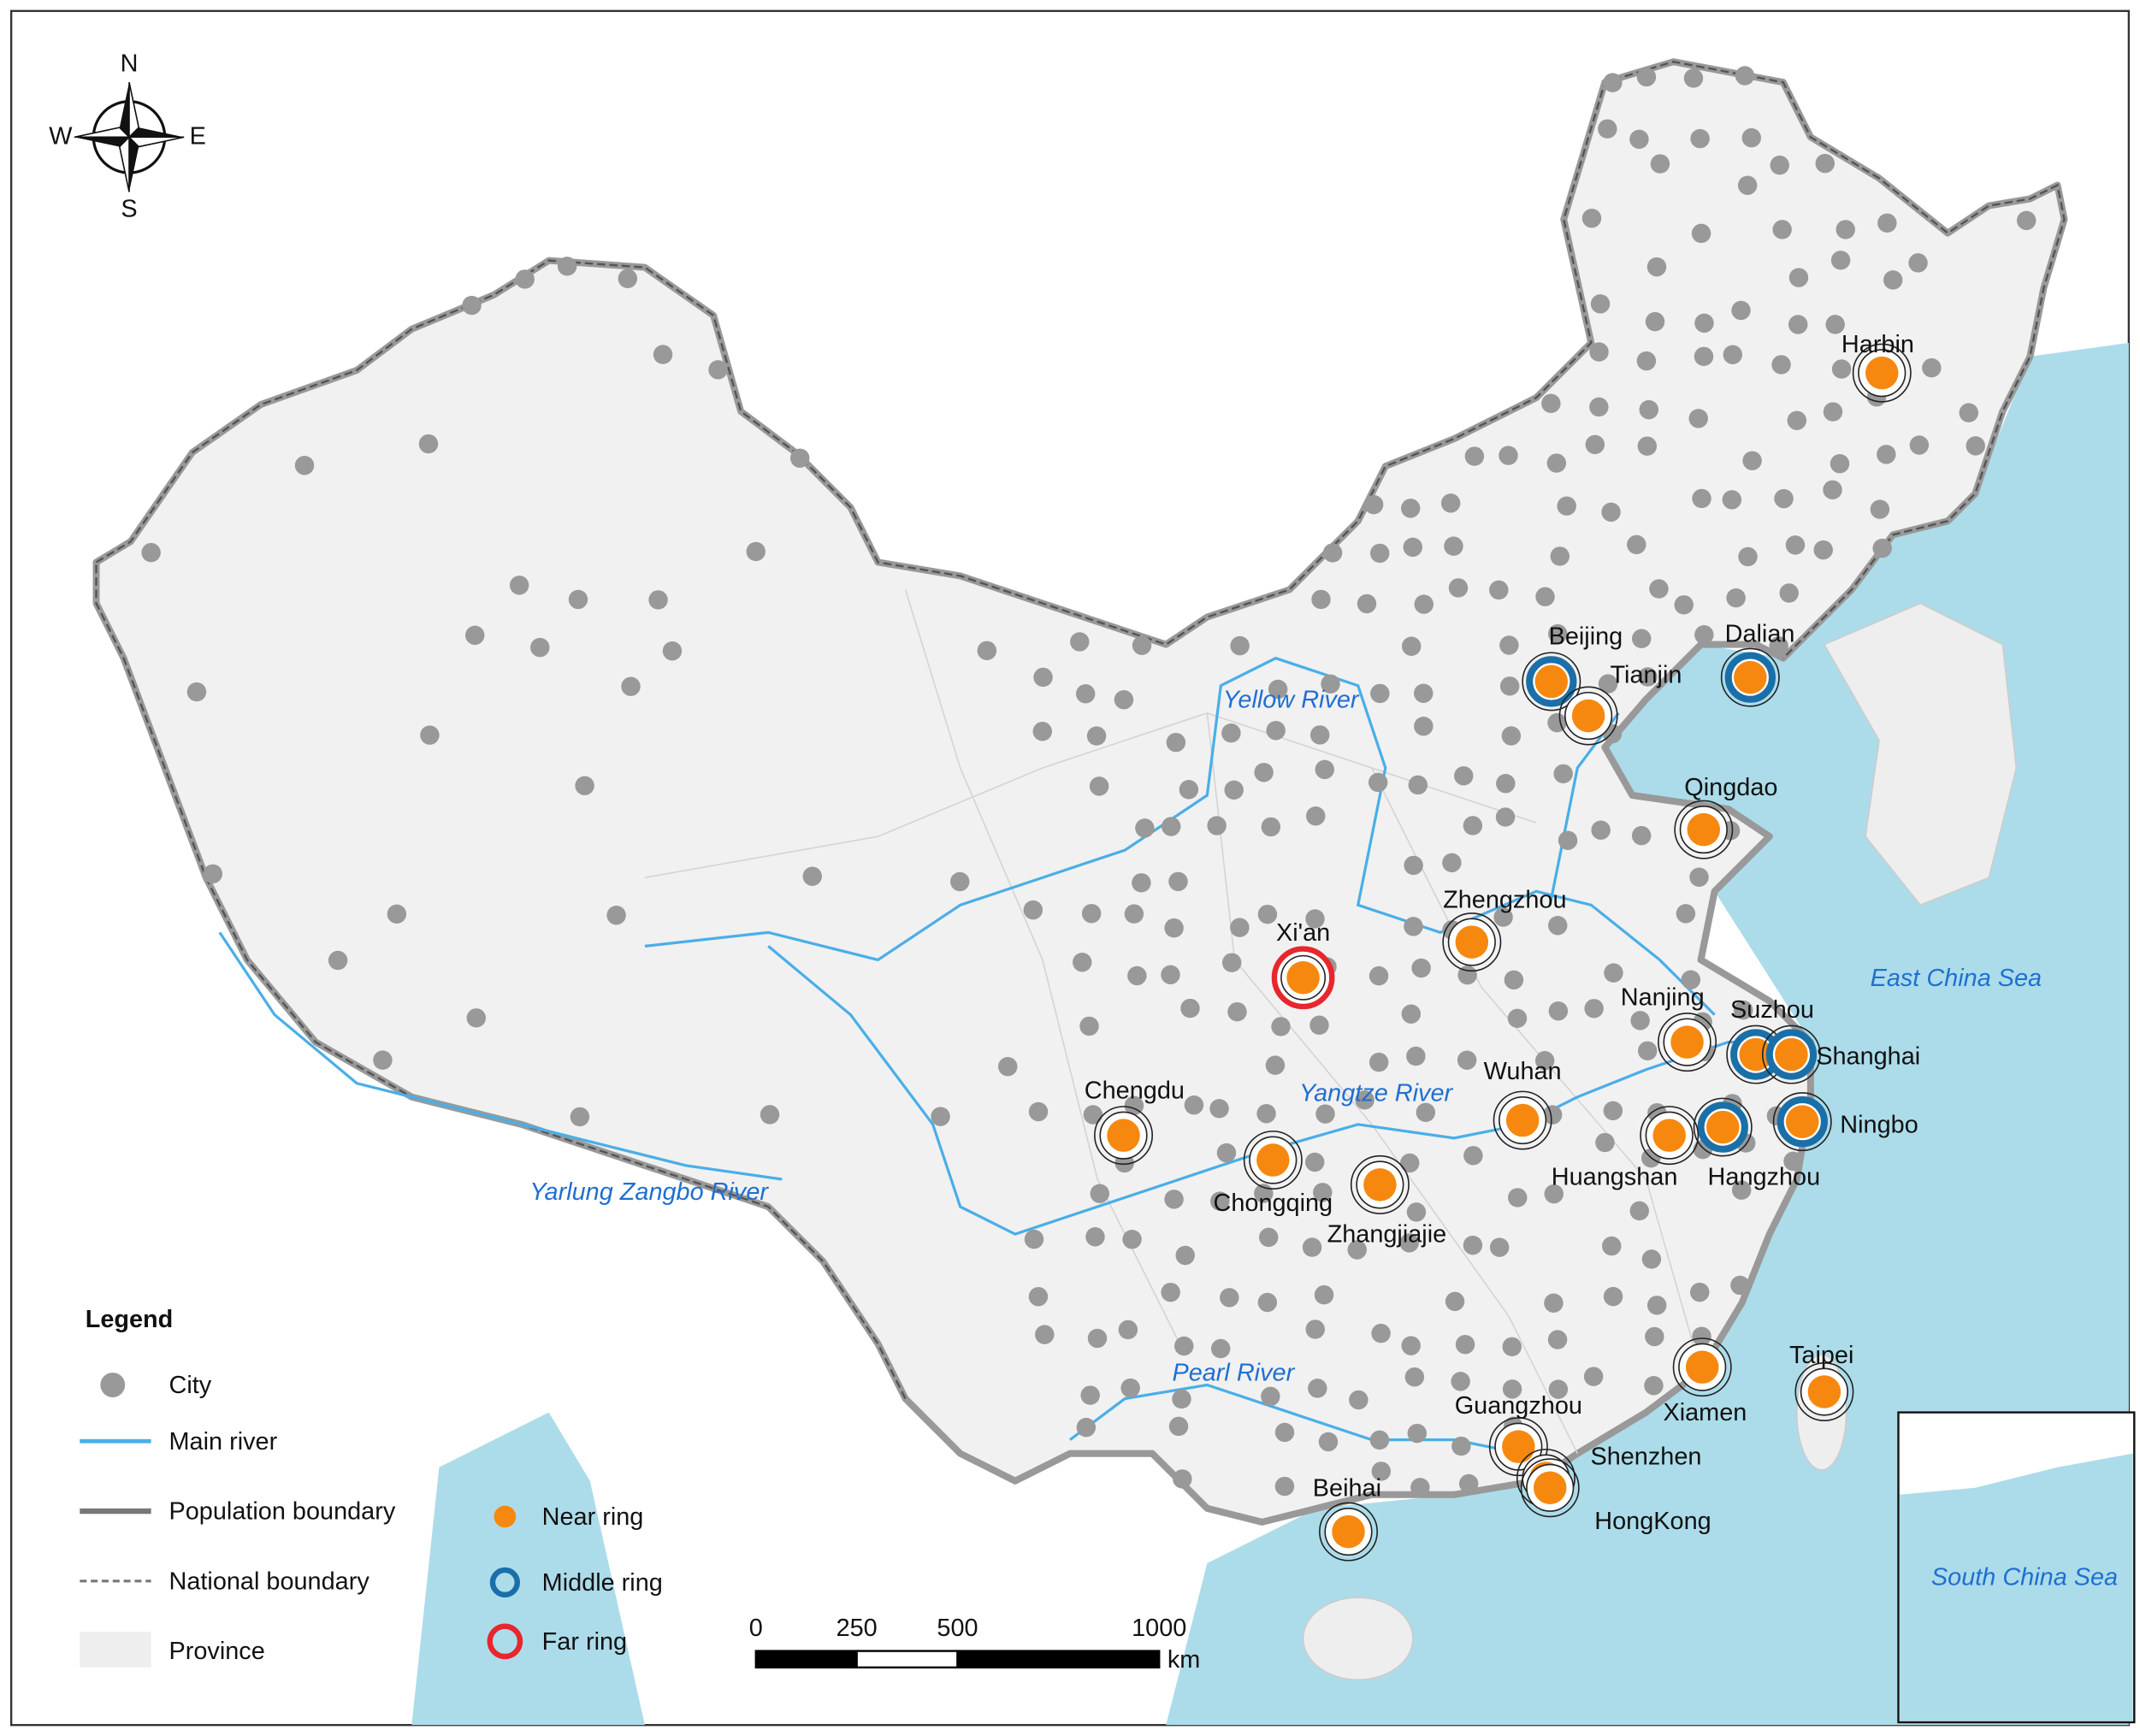 The image size is (2140, 1736). What do you see at coordinates (505, 1642) in the screenshot?
I see `legend-far` at bounding box center [505, 1642].